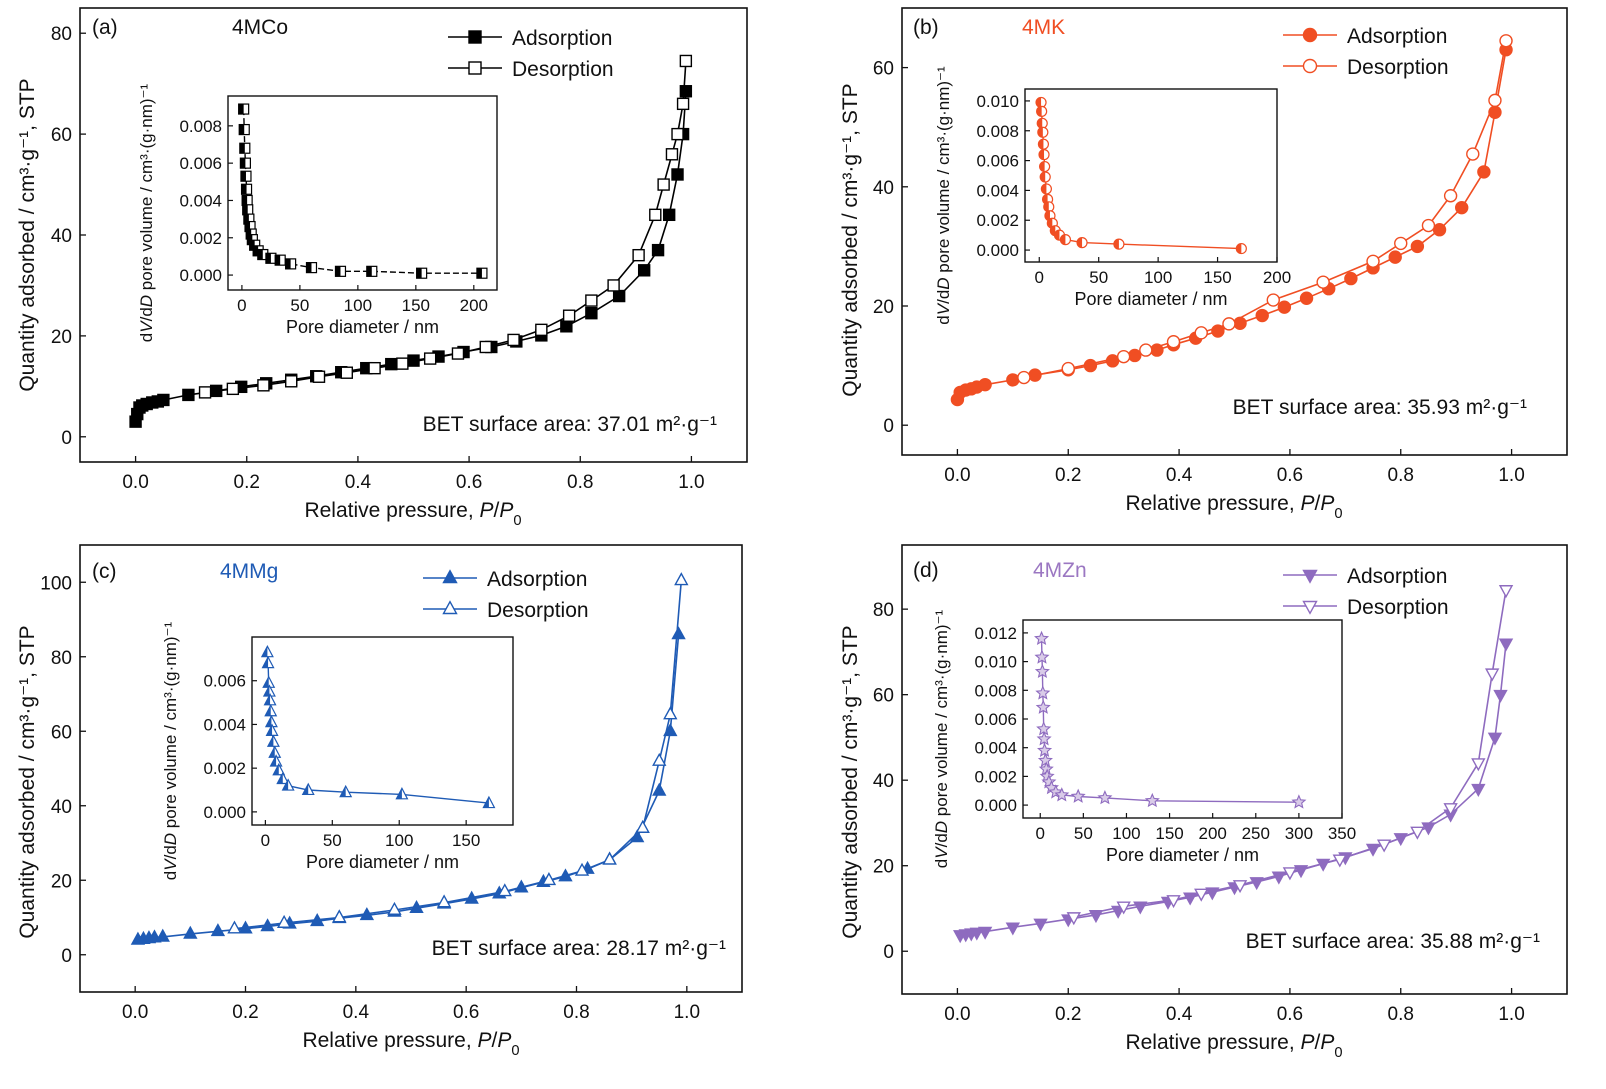 Image resolution: width=1606 pixels, height=1089 pixels. Describe the element at coordinates (1398, 67) in the screenshot. I see `legend-label: Desorption` at that location.